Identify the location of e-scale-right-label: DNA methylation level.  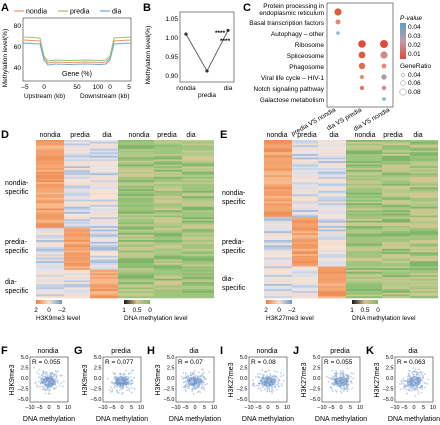
(384, 318).